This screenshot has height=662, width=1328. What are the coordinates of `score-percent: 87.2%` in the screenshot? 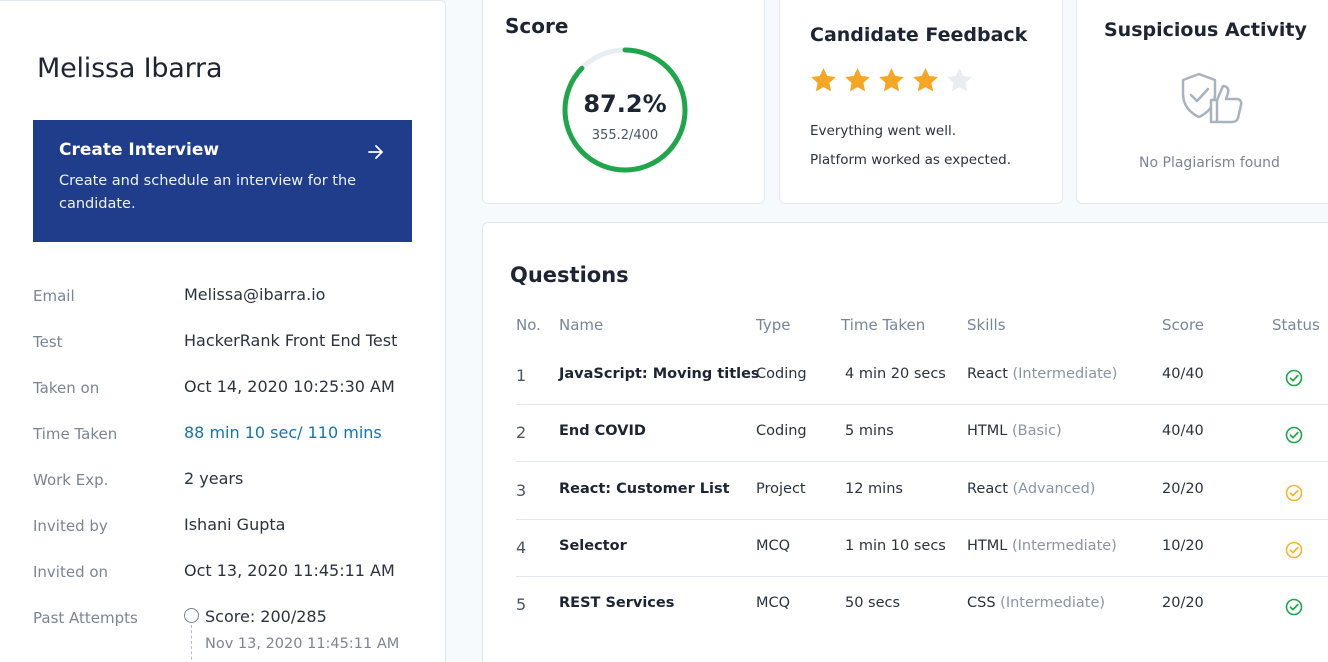 It's located at (625, 104).